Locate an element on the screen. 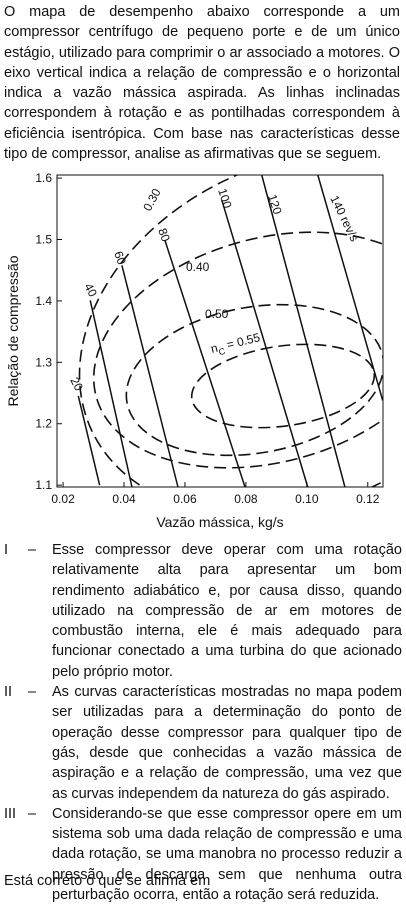  statement-number: I is located at coordinates (6, 550).